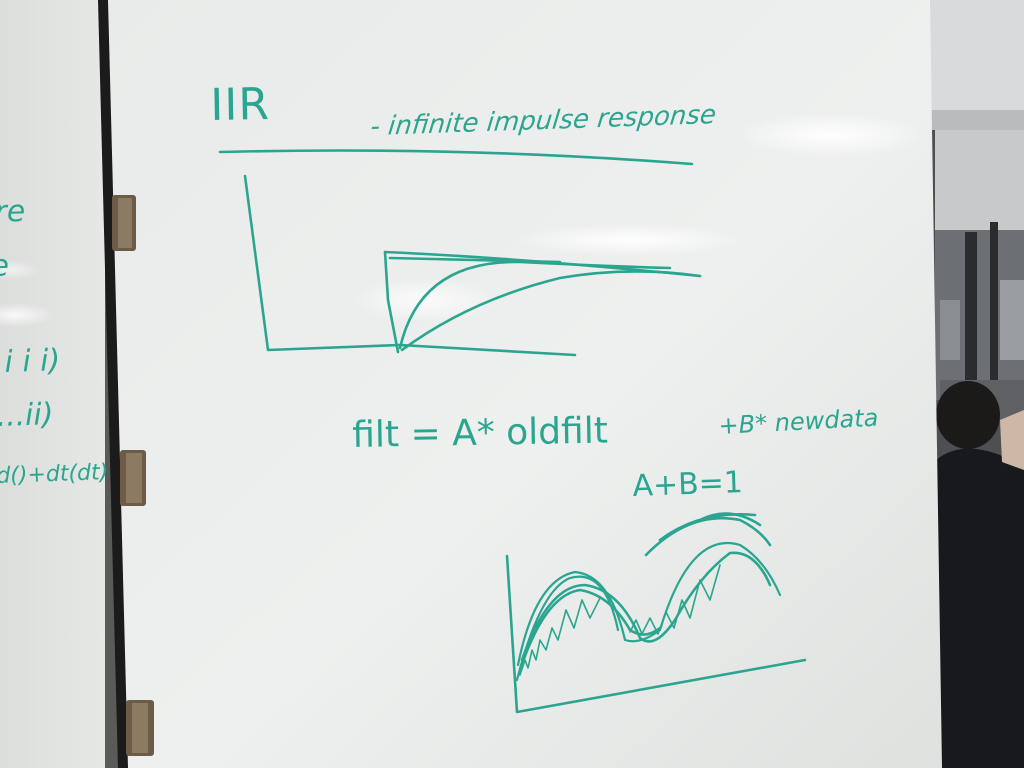  Describe the element at coordinates (54, 474) in the screenshot. I see `left-board-text-5: d()+dt(dt)` at that location.